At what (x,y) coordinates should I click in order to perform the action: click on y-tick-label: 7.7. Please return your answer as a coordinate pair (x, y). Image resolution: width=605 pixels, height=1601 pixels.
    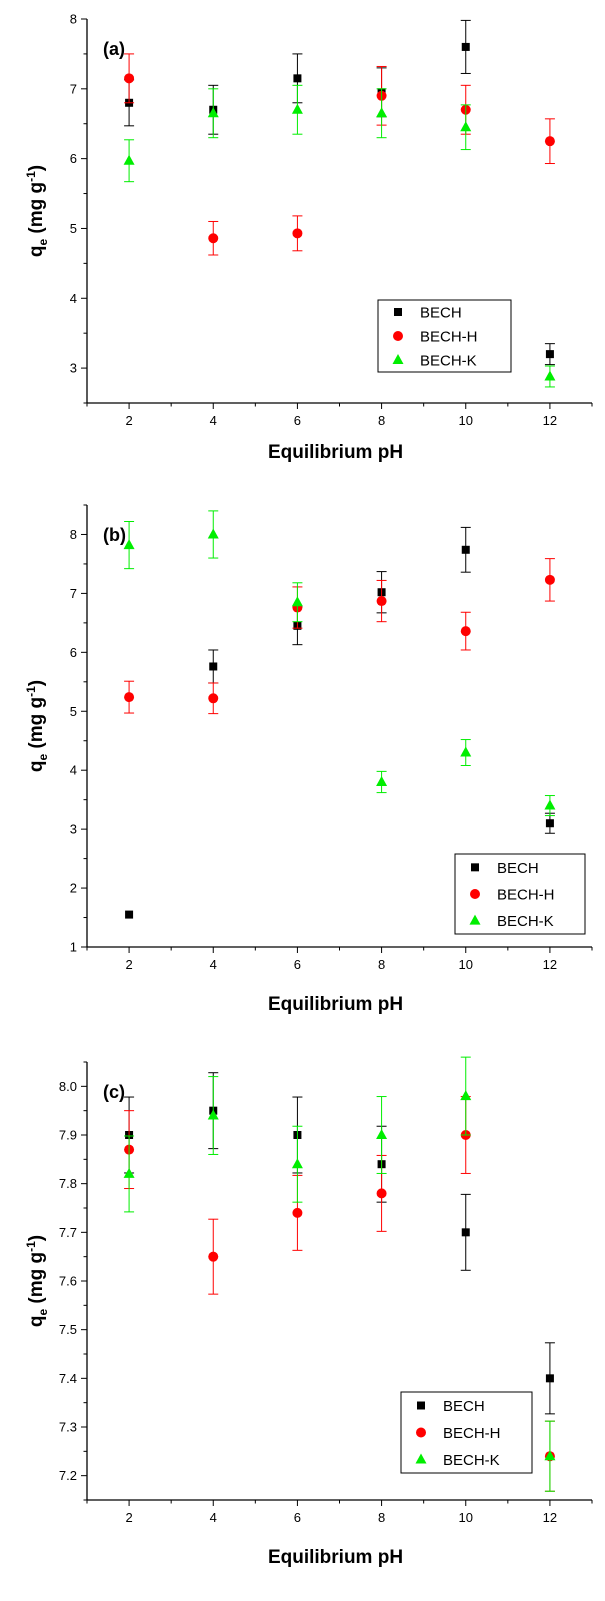
    Looking at the image, I should click on (68, 1232).